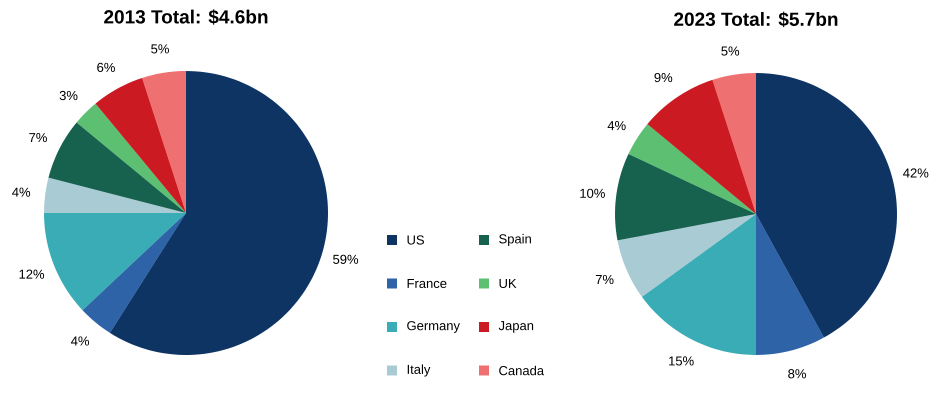 The height and width of the screenshot is (393, 936). I want to click on legend-label: Japan, so click(516, 327).